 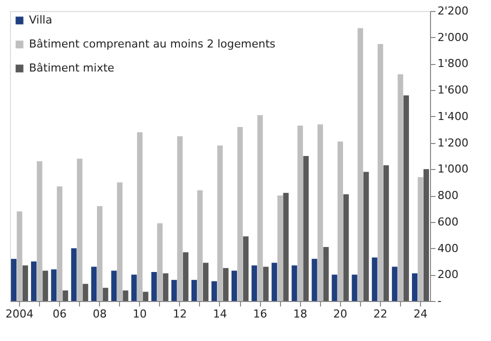 What do you see at coordinates (380, 314) in the screenshot?
I see `x-tick-label: 22` at bounding box center [380, 314].